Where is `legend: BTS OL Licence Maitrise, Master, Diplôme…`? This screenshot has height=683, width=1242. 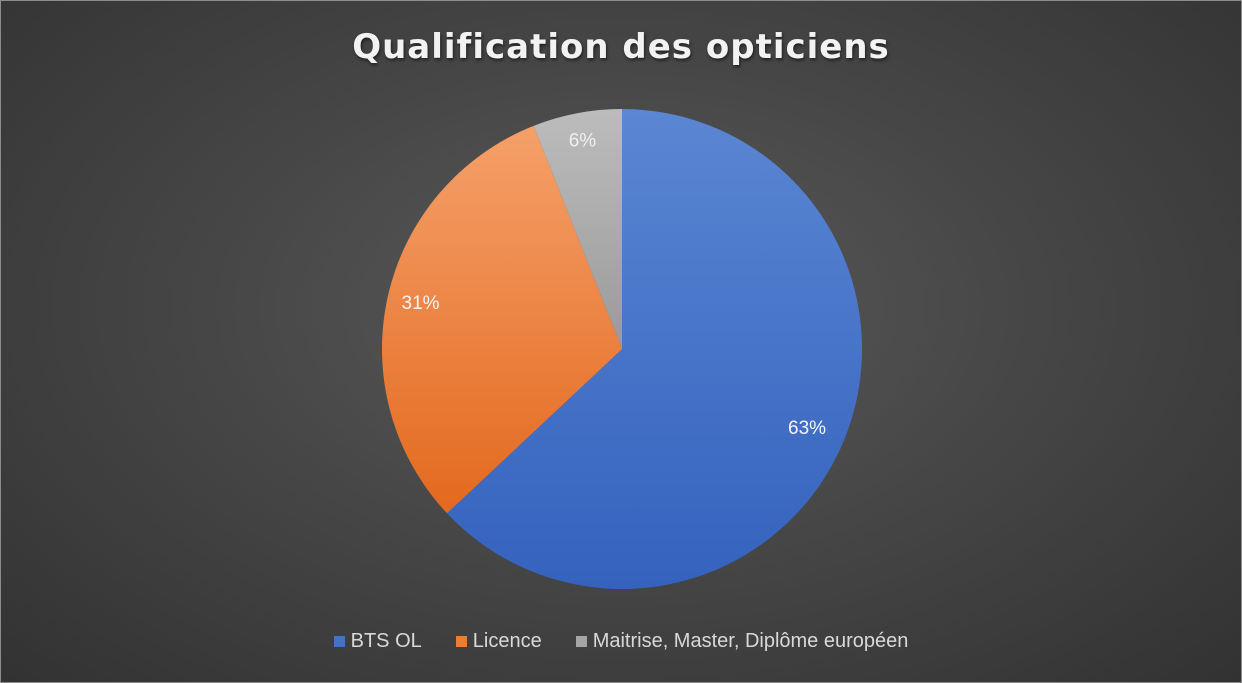 legend: BTS OL Licence Maitrise, Master, Diplôme… is located at coordinates (621, 641).